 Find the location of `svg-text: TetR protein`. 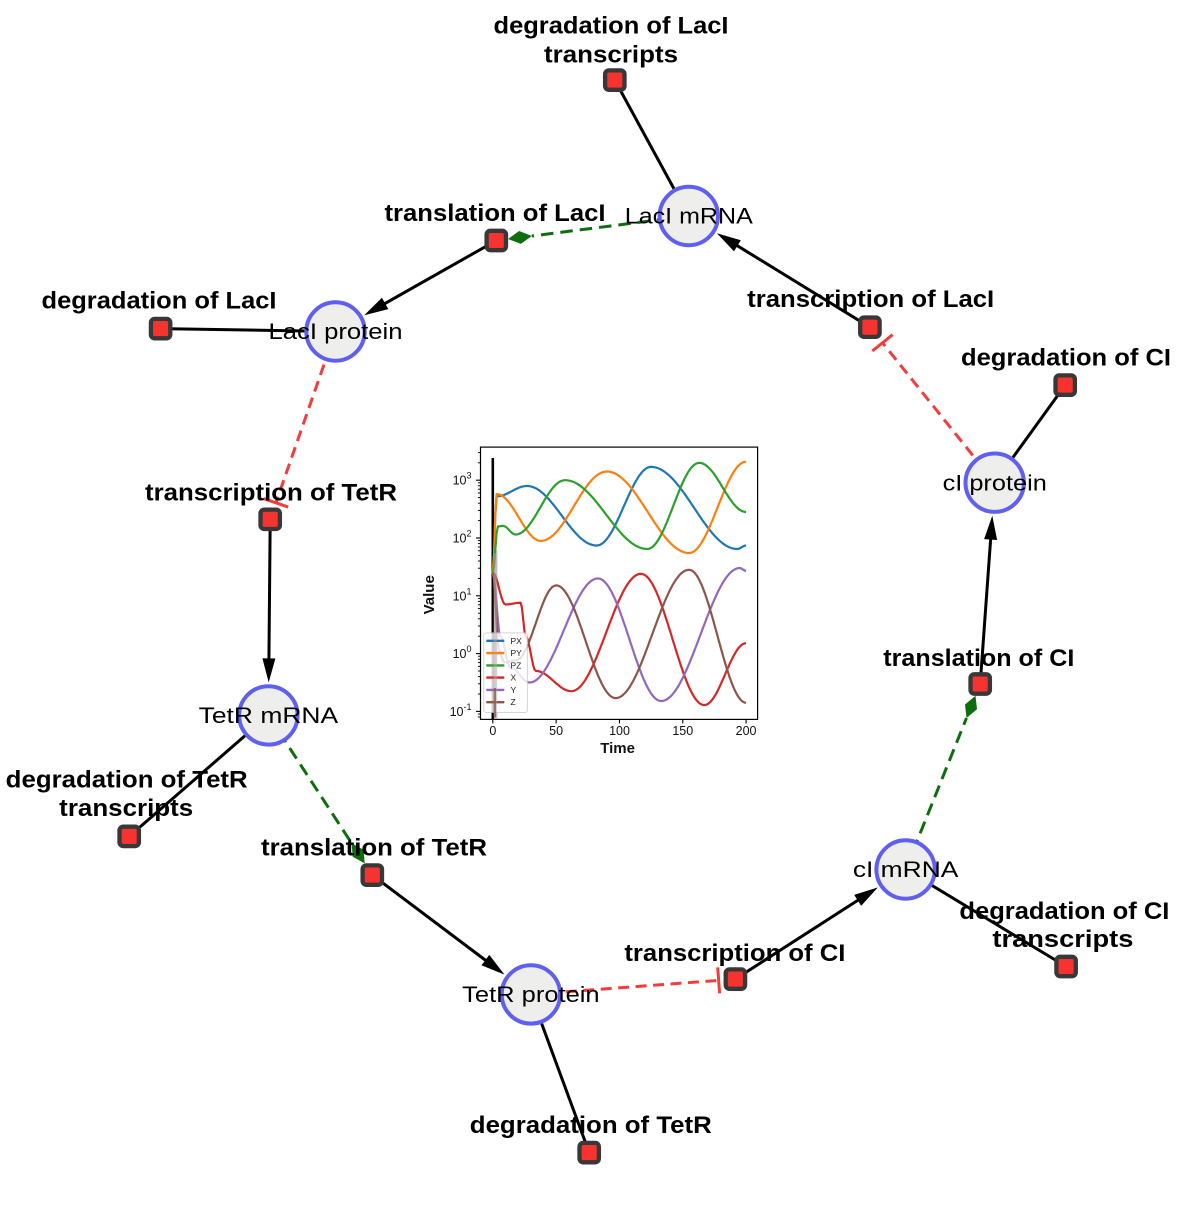

svg-text: TetR protein is located at coordinates (530, 994).